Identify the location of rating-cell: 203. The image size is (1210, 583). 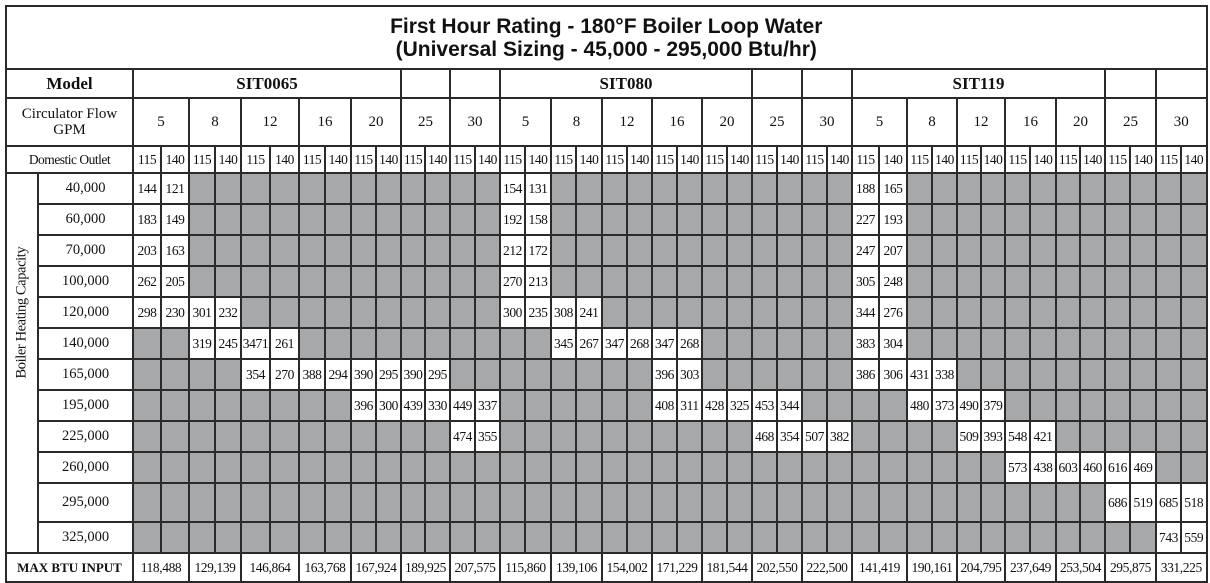
(147, 250).